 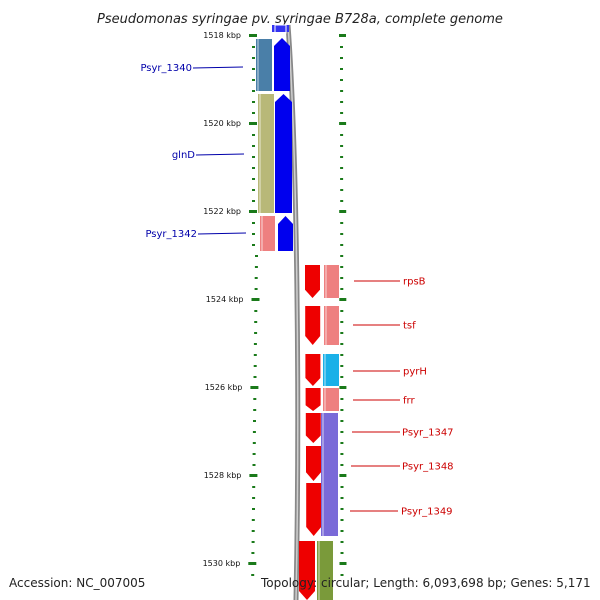 I want to click on cog-box-psyr1342-shade, so click(x=262, y=233).